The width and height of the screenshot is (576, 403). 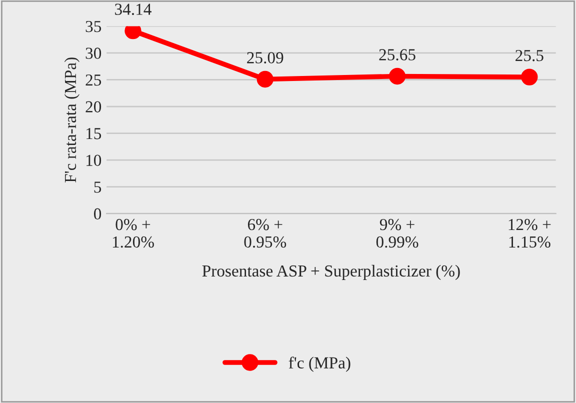 What do you see at coordinates (331, 272) in the screenshot?
I see `x-axis-title: Prosentase ASP + Superplasticizer (%)` at bounding box center [331, 272].